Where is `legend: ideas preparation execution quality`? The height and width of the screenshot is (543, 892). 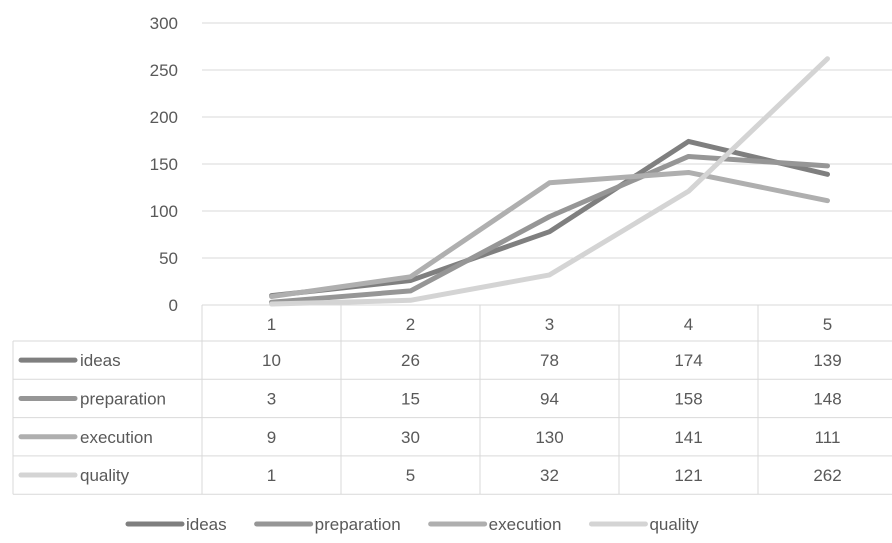
legend: ideas preparation execution quality is located at coordinates (412, 524).